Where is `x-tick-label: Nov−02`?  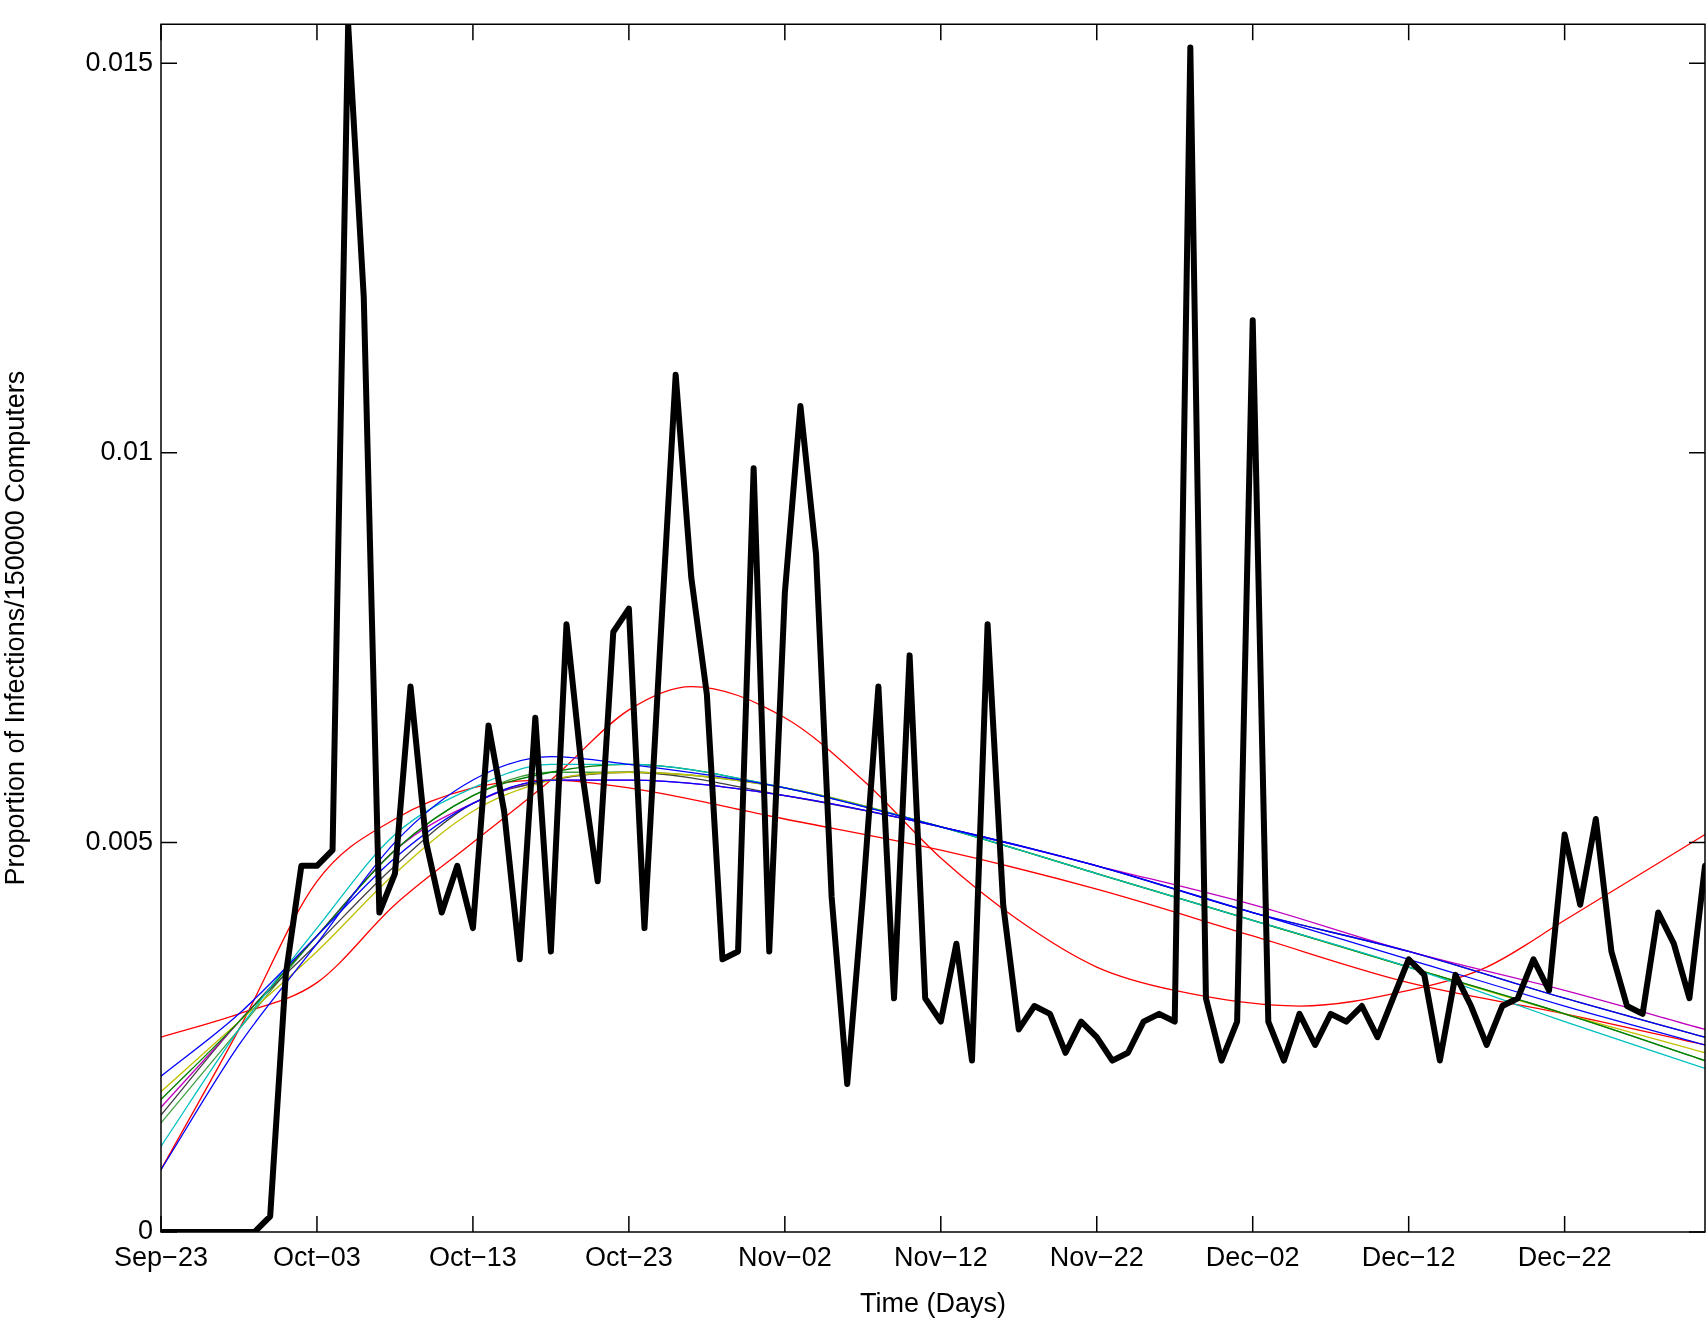
x-tick-label: Nov−02 is located at coordinates (784, 1256).